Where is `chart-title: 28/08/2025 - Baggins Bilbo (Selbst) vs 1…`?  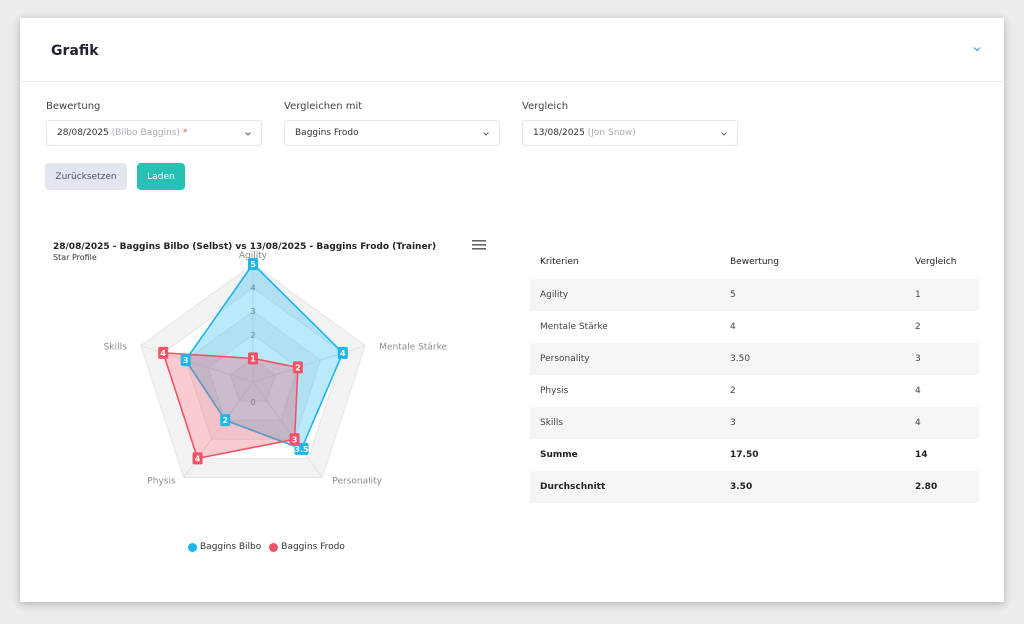 chart-title: 28/08/2025 - Baggins Bilbo (Selbst) vs 1… is located at coordinates (245, 247).